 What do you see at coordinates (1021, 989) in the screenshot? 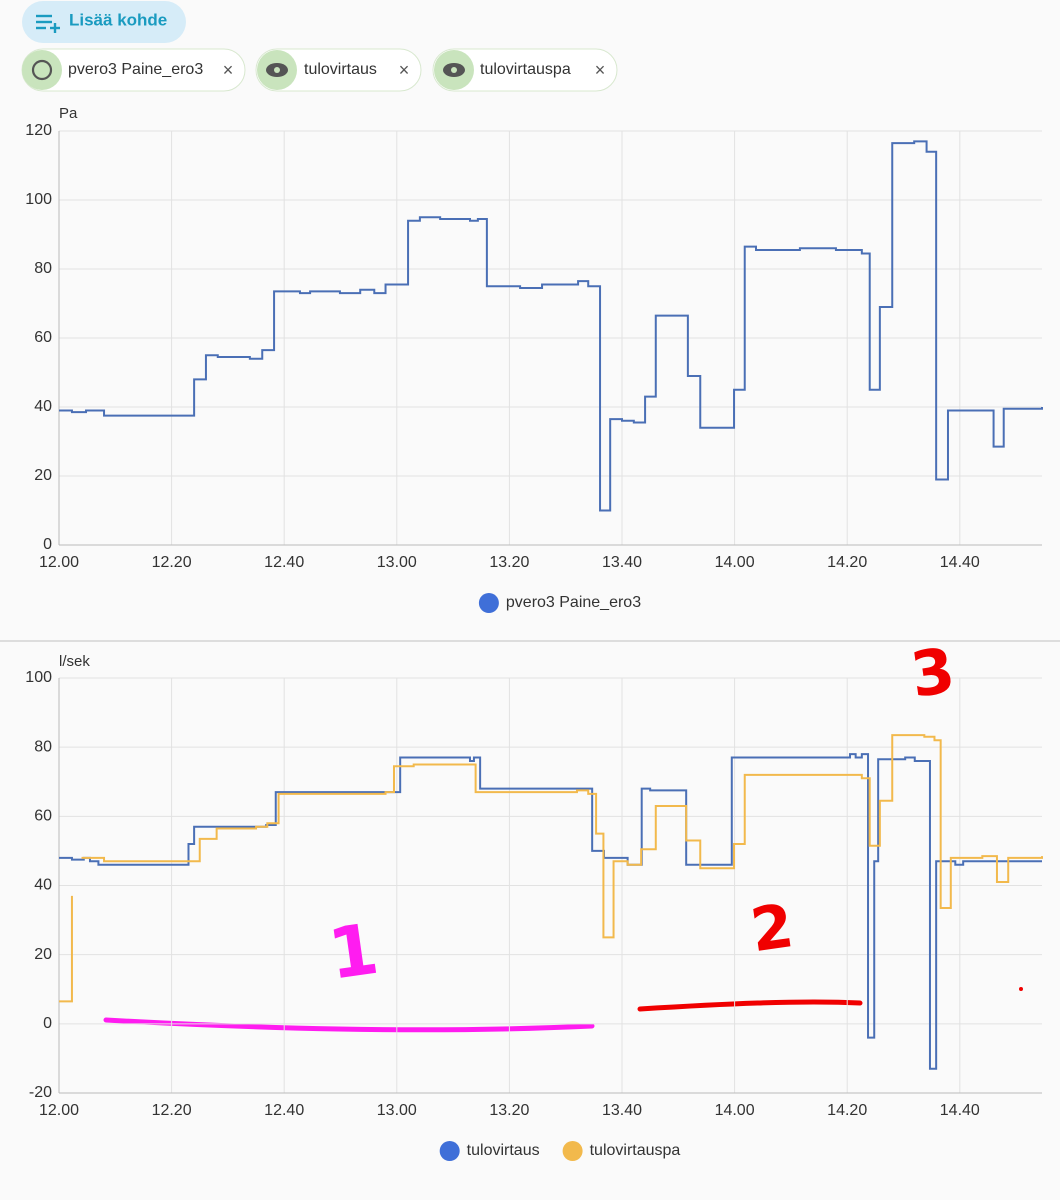
I see `scribble-dot` at bounding box center [1021, 989].